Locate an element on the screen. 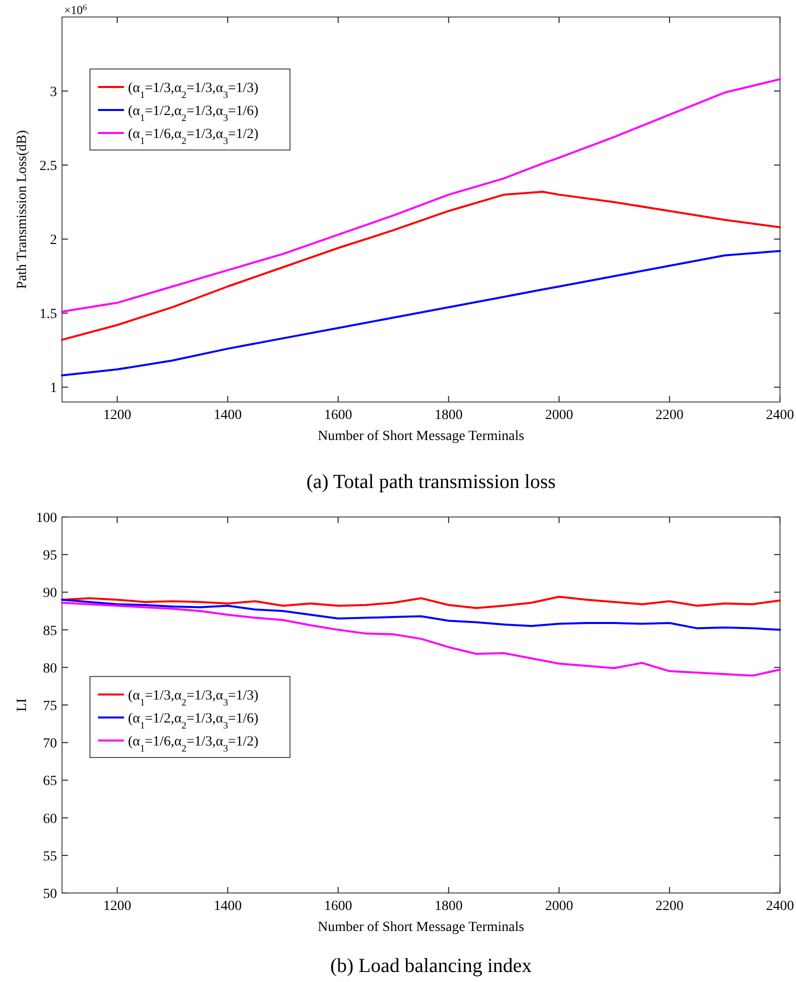 Image resolution: width=796 pixels, height=982 pixels. y-tick-label: 55 is located at coordinates (50, 856).